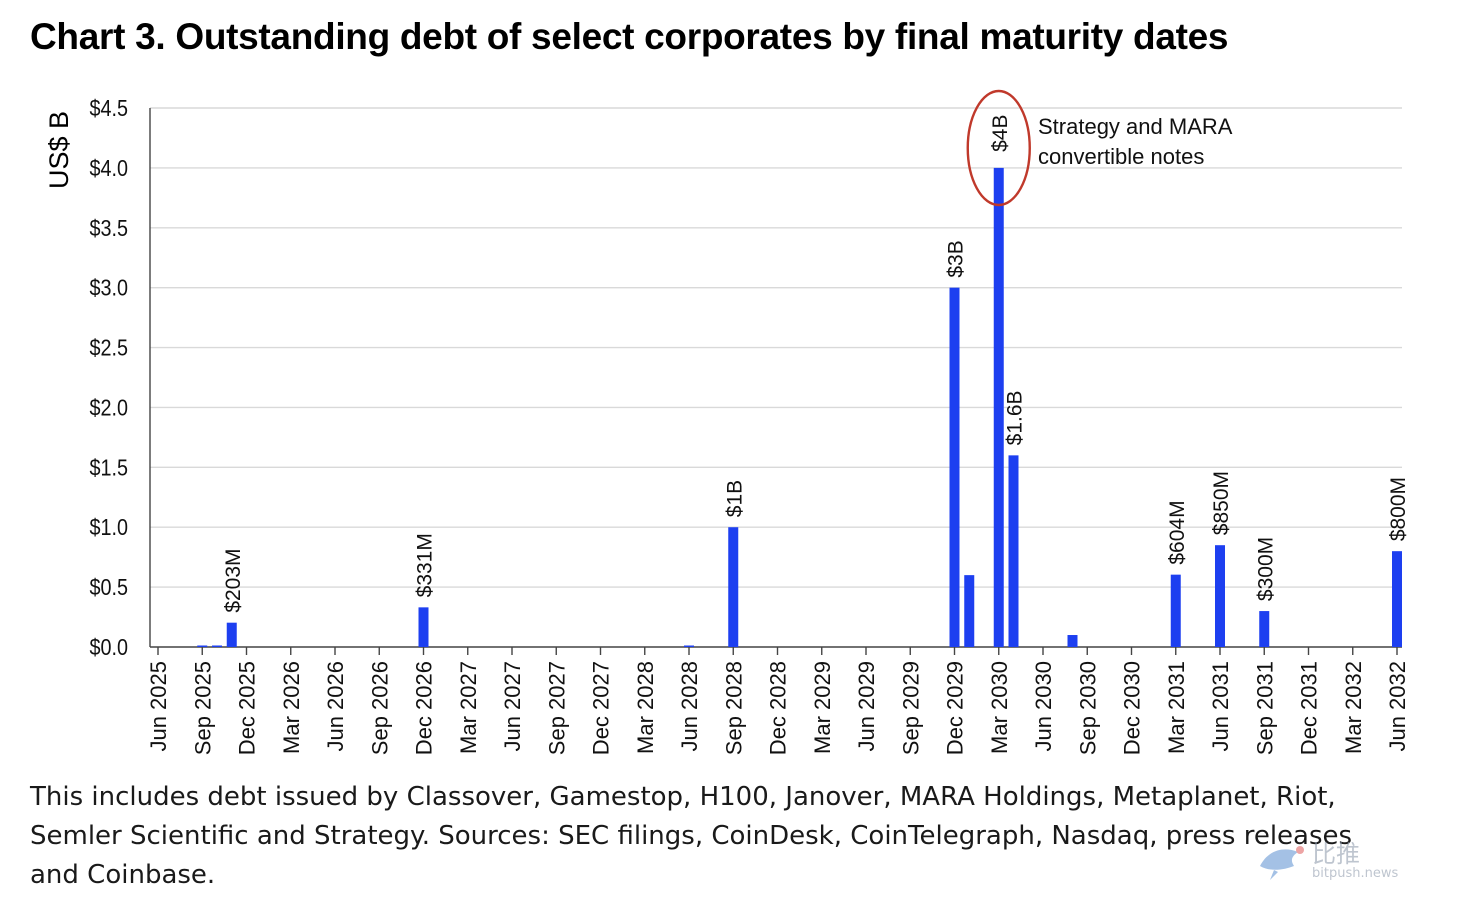 This screenshot has height=912, width=1478. I want to click on y-tick-label: $3.5, so click(109, 228).